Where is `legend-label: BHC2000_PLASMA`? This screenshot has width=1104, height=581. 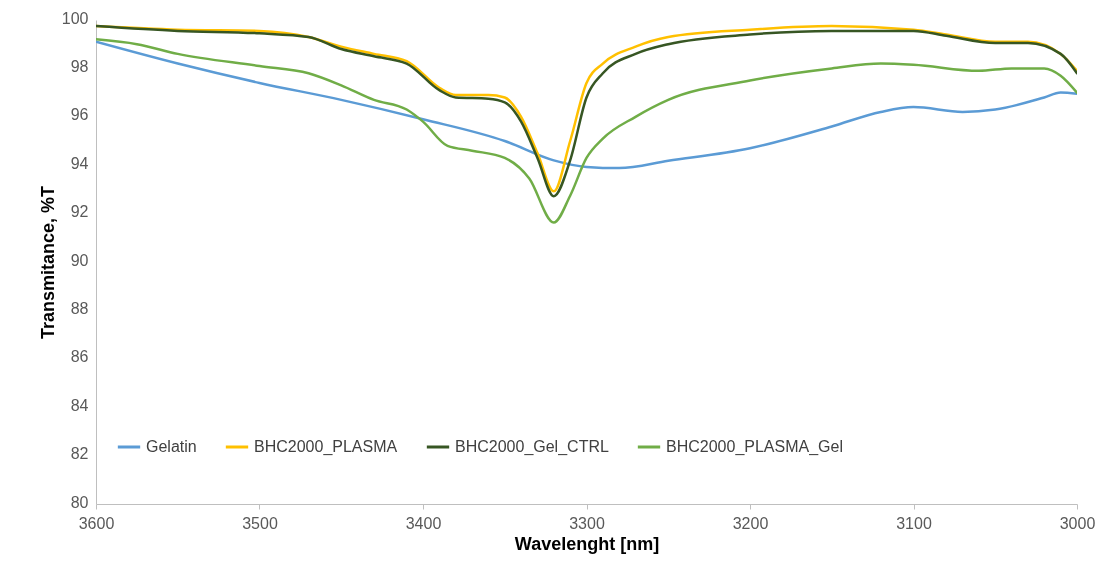 legend-label: BHC2000_PLASMA is located at coordinates (326, 447).